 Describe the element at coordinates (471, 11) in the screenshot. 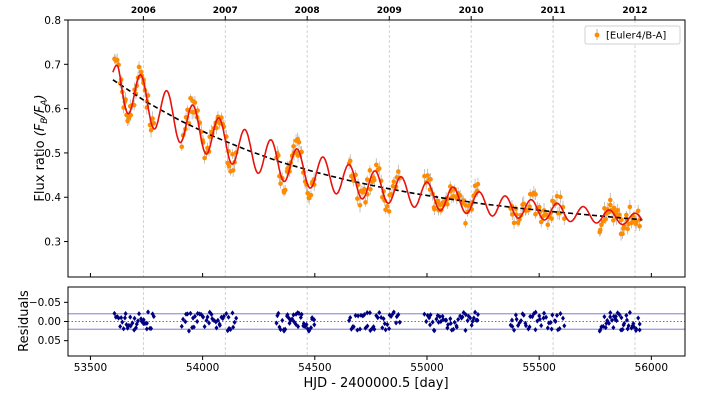

I see `top-year-label: 2010` at that location.